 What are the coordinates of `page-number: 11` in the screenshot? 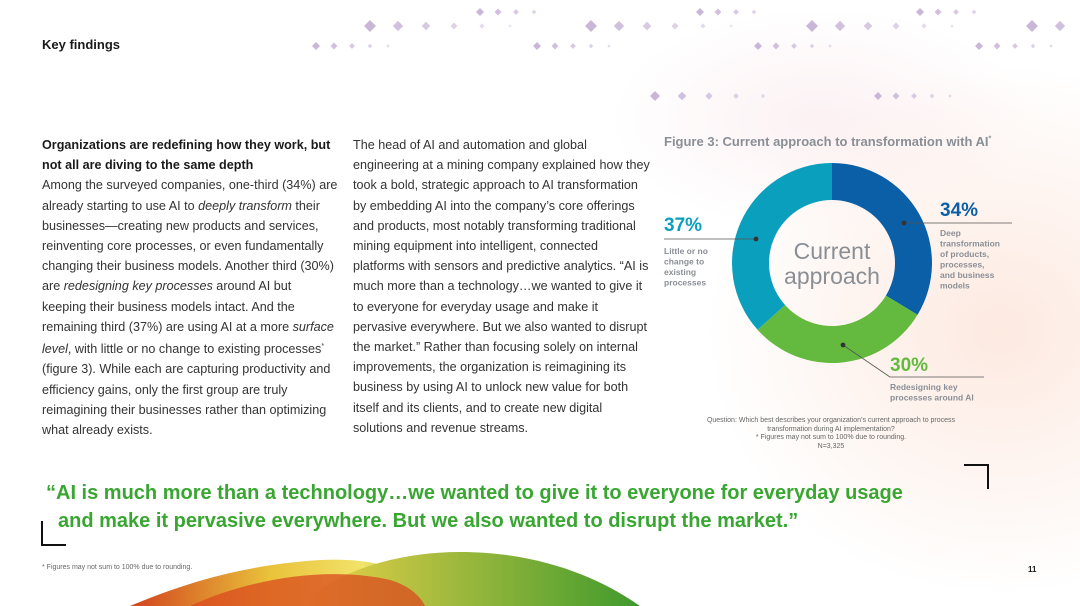 It's located at (1032, 569).